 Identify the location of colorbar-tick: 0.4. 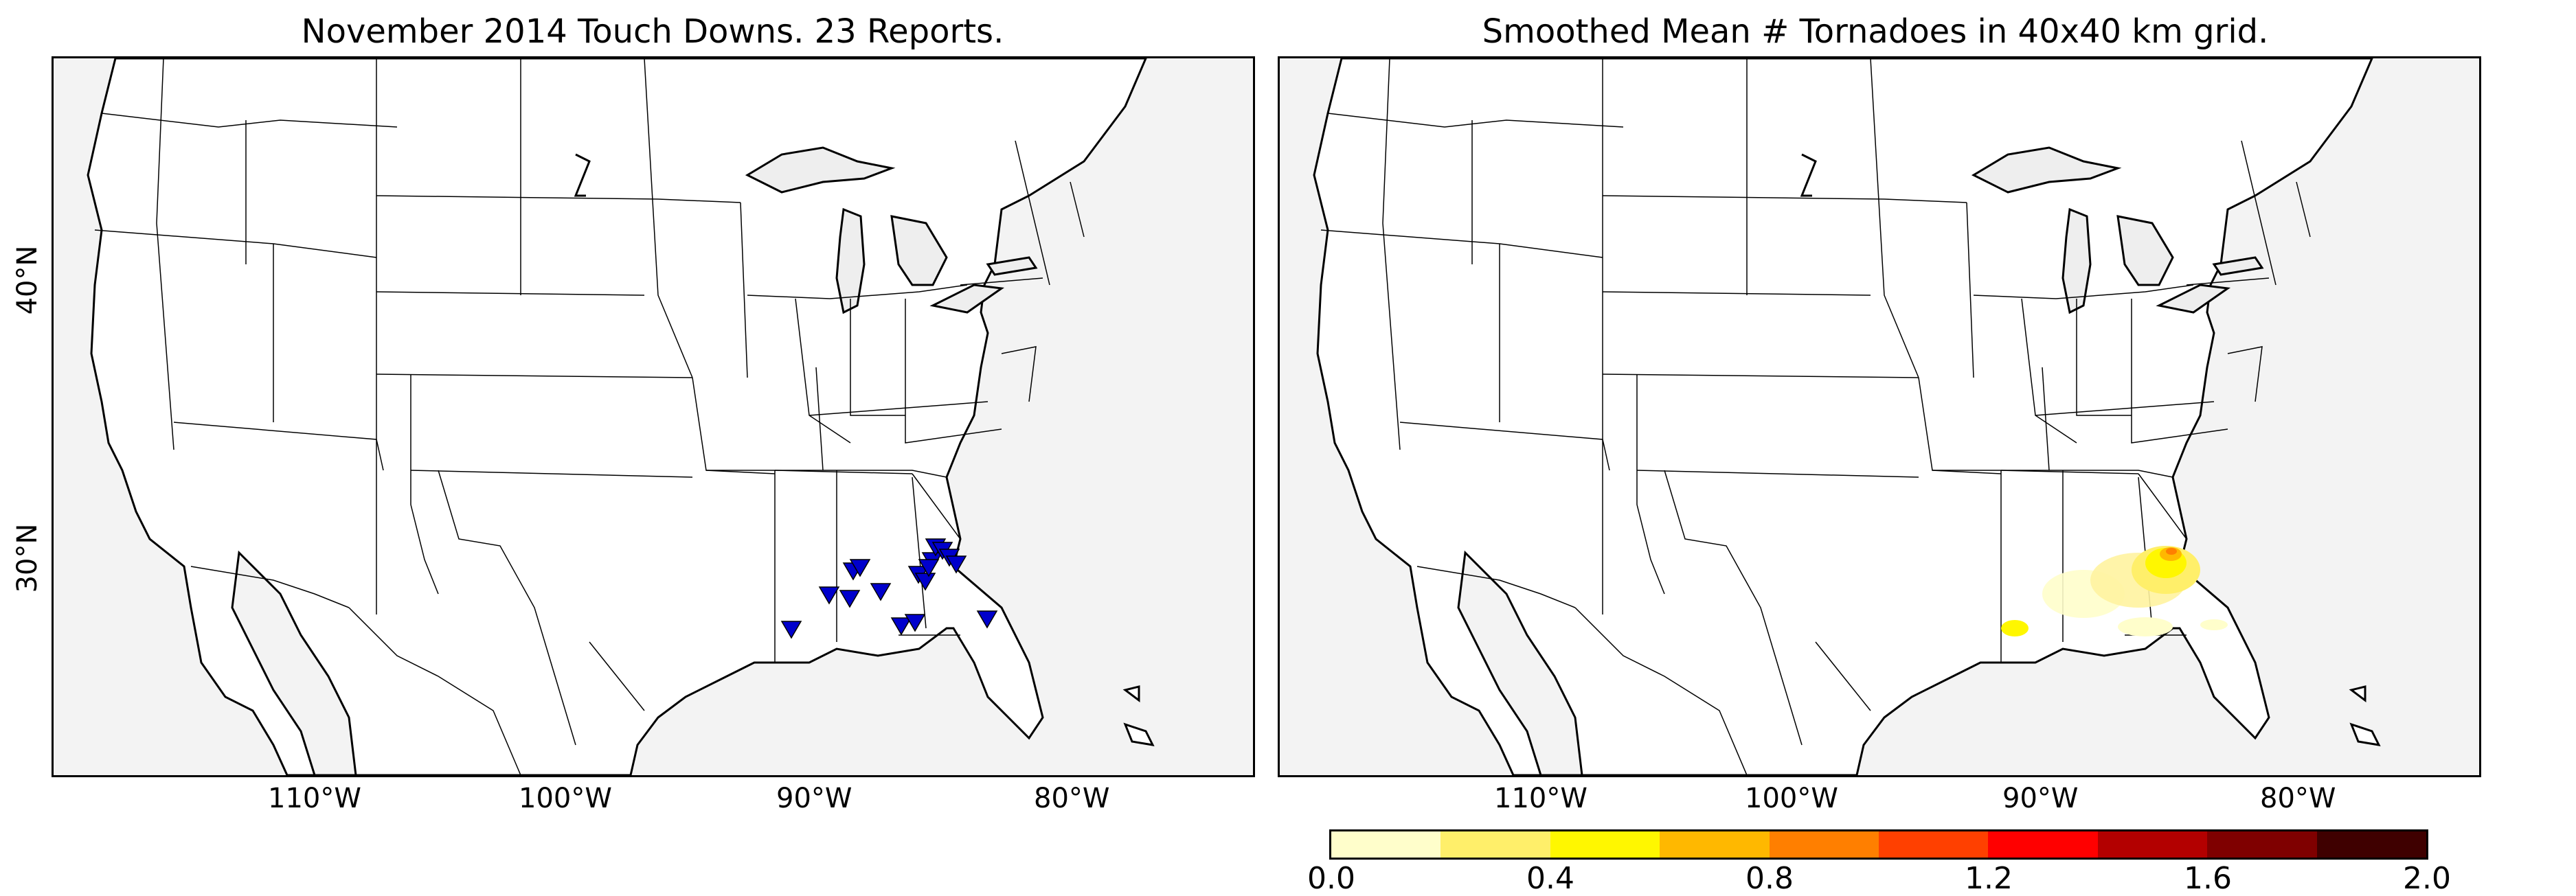
(1550, 878).